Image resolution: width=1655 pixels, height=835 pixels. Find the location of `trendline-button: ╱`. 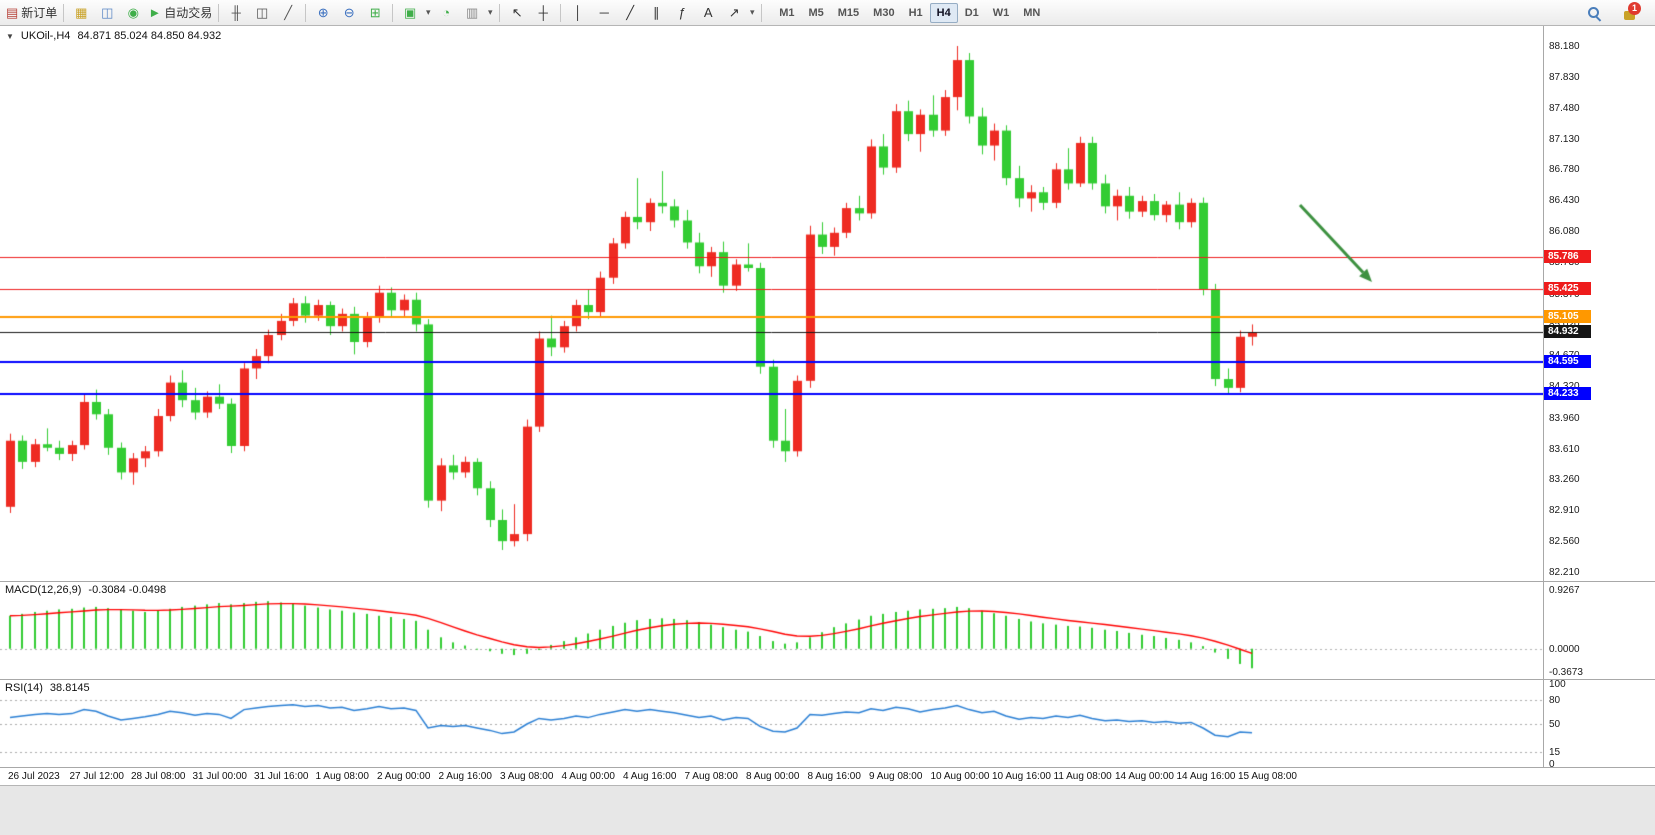

trendline-button: ╱ is located at coordinates (630, 13).